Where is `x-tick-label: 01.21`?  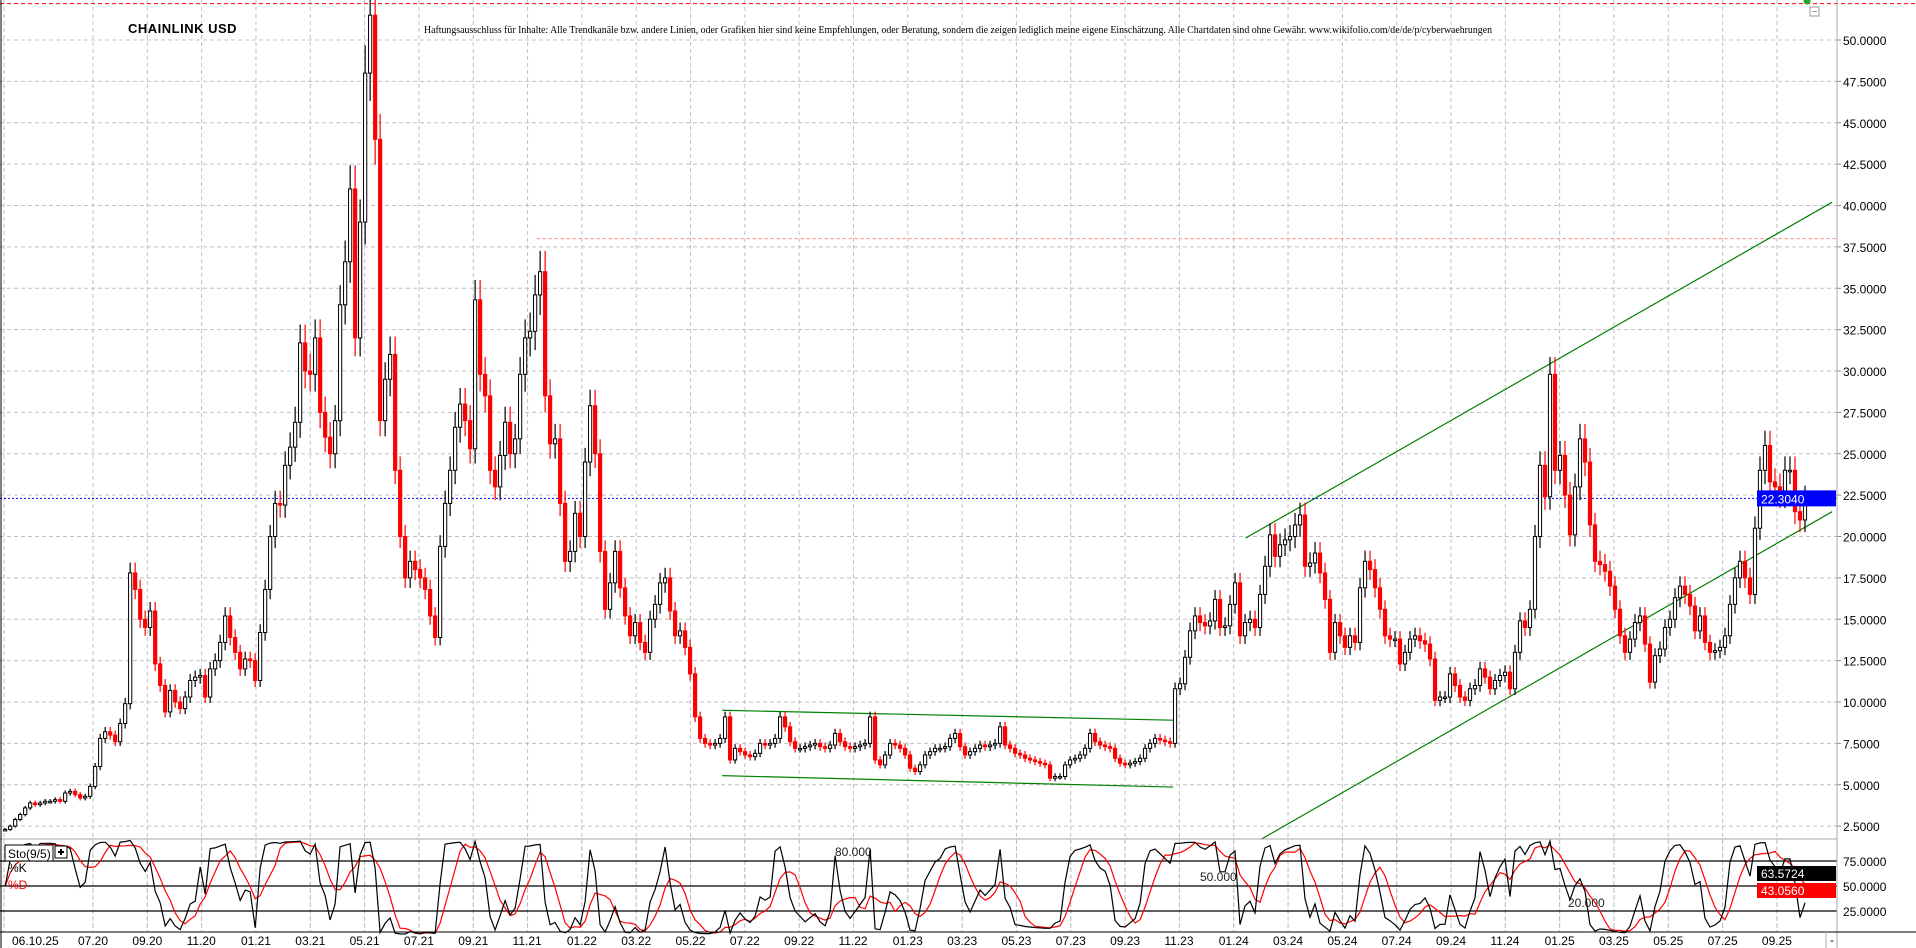
x-tick-label: 01.21 is located at coordinates (256, 941).